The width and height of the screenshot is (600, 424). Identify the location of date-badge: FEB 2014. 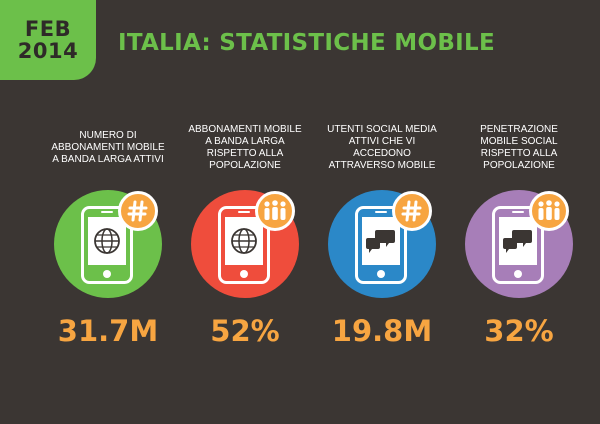
(48, 40).